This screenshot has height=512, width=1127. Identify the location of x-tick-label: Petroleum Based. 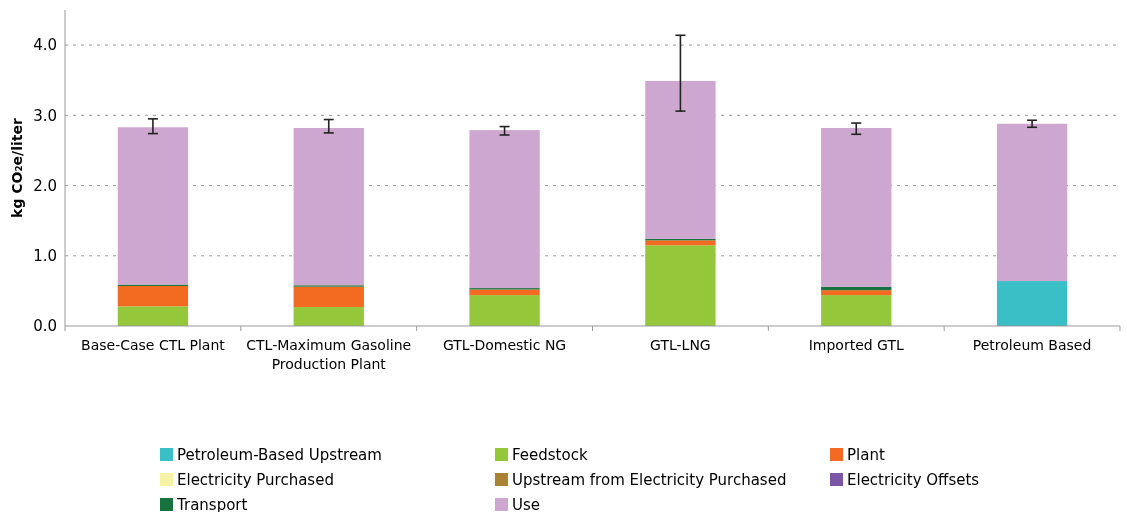
(1032, 345).